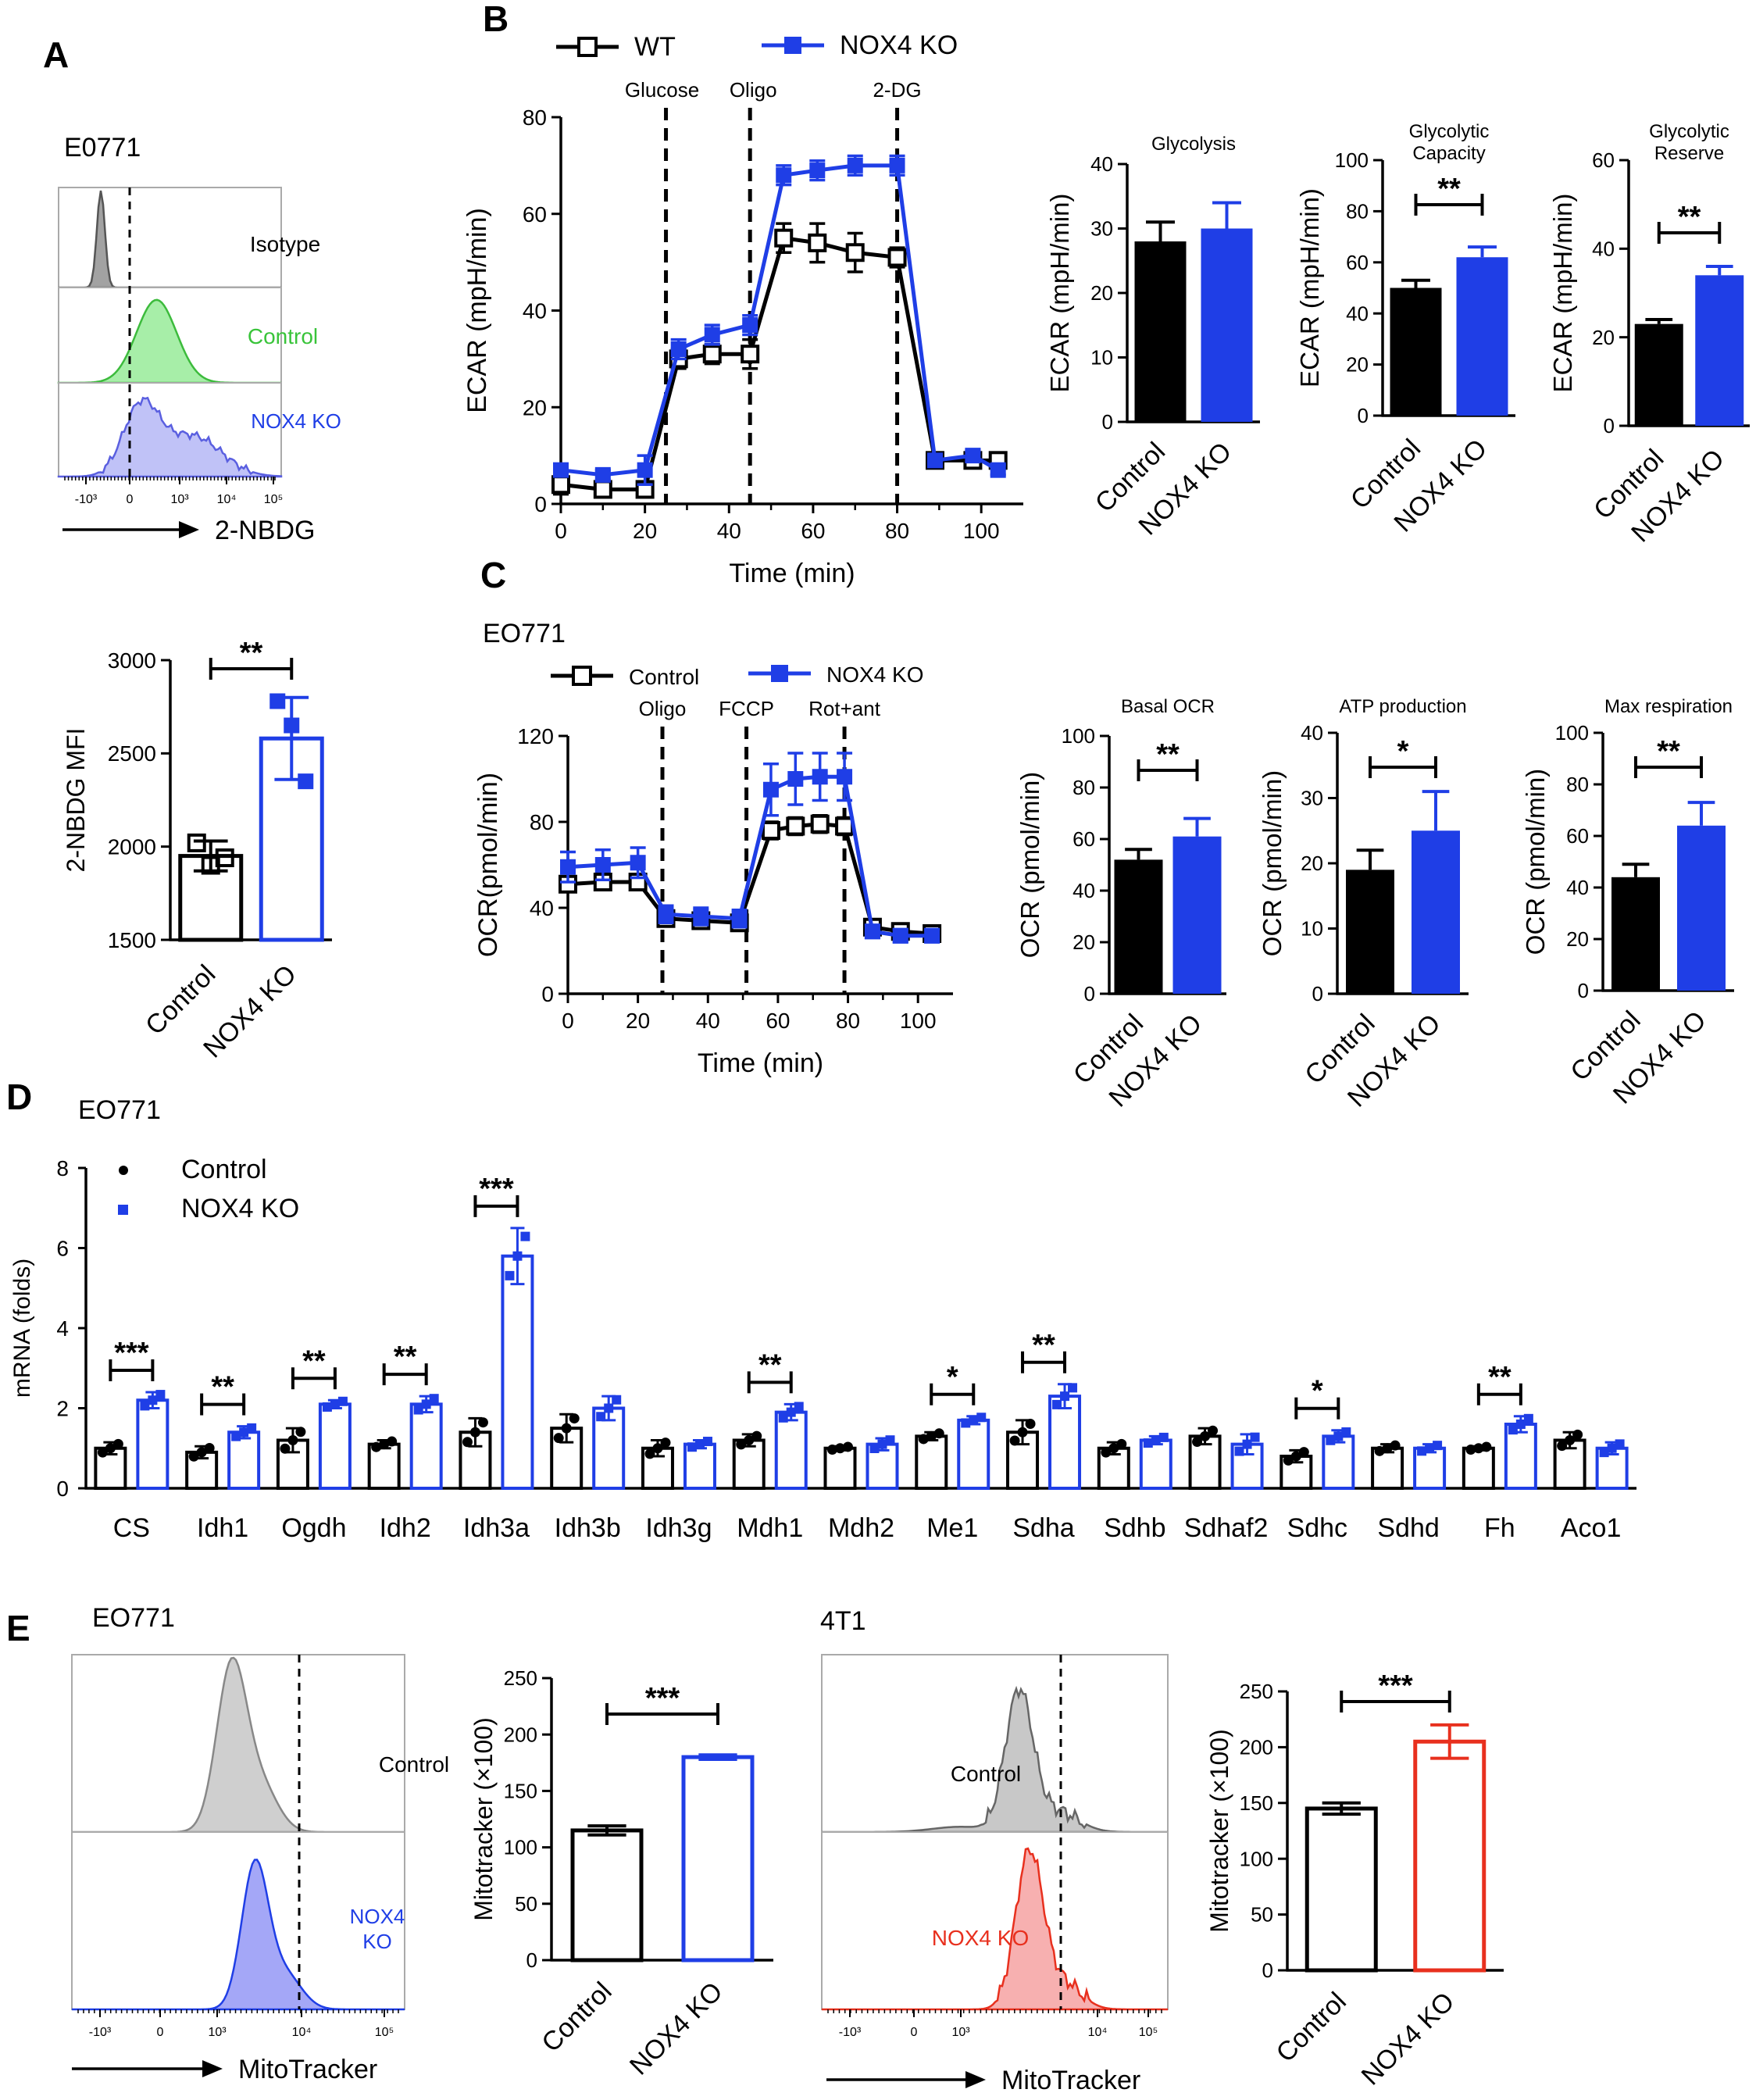 The image size is (1756, 2100). What do you see at coordinates (850, 2032) in the screenshot?
I see `x-tick-label: -10³` at bounding box center [850, 2032].